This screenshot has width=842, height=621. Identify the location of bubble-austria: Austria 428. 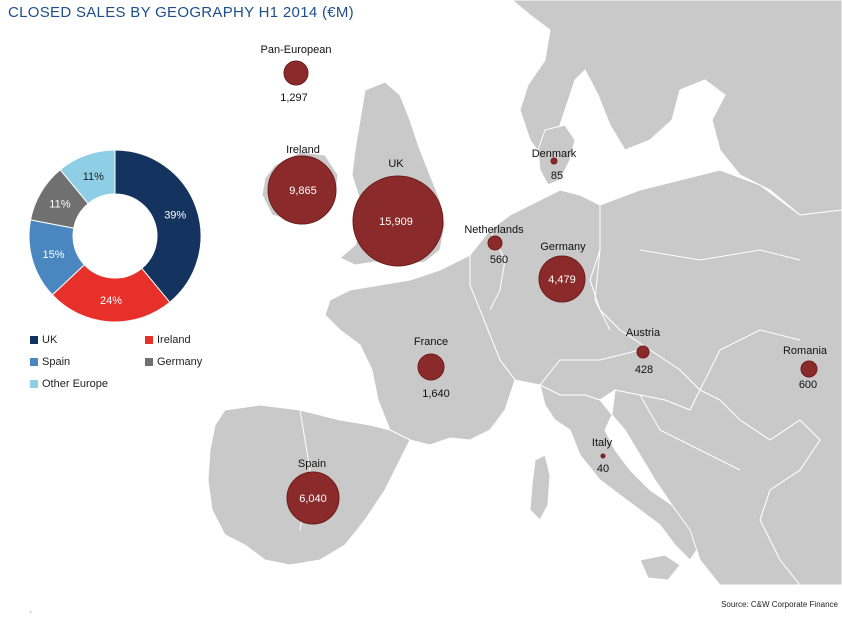
(643, 351).